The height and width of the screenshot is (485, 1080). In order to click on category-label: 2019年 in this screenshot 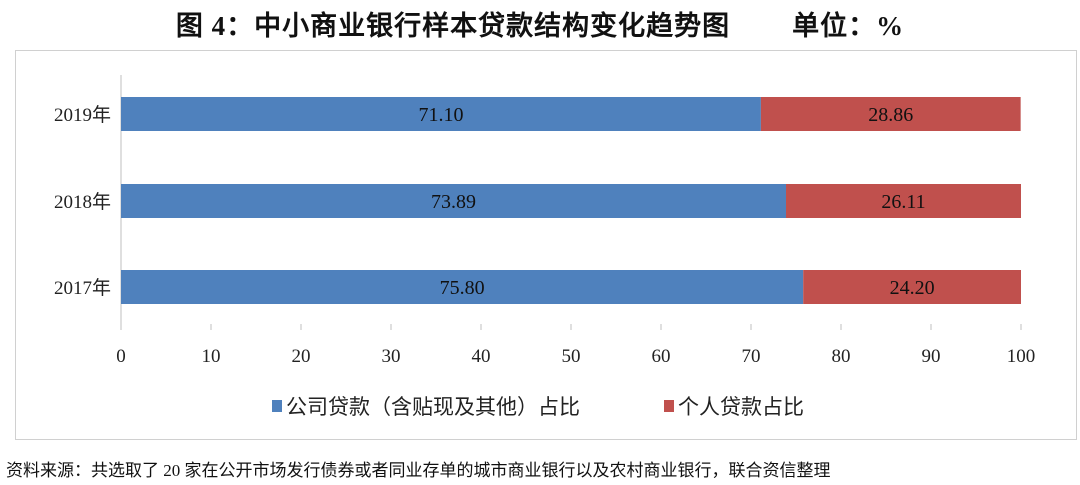, I will do `click(82, 115)`.